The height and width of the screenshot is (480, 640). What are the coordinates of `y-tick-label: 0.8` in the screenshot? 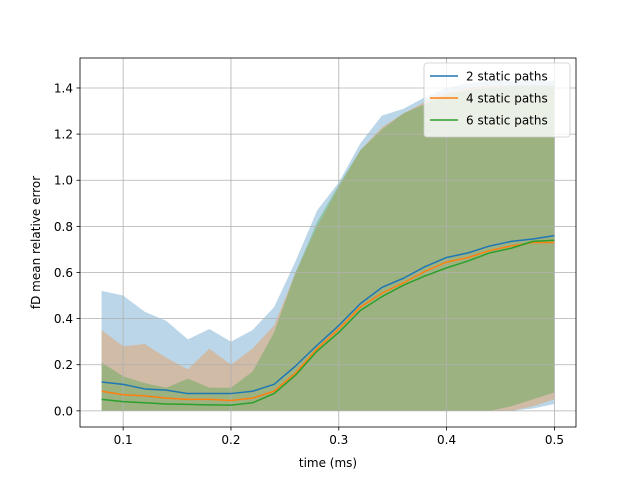 It's located at (63, 227).